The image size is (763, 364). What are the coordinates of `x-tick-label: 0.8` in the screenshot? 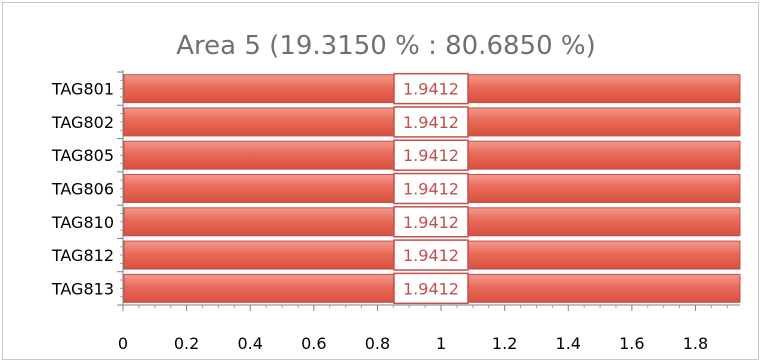 It's located at (377, 343).